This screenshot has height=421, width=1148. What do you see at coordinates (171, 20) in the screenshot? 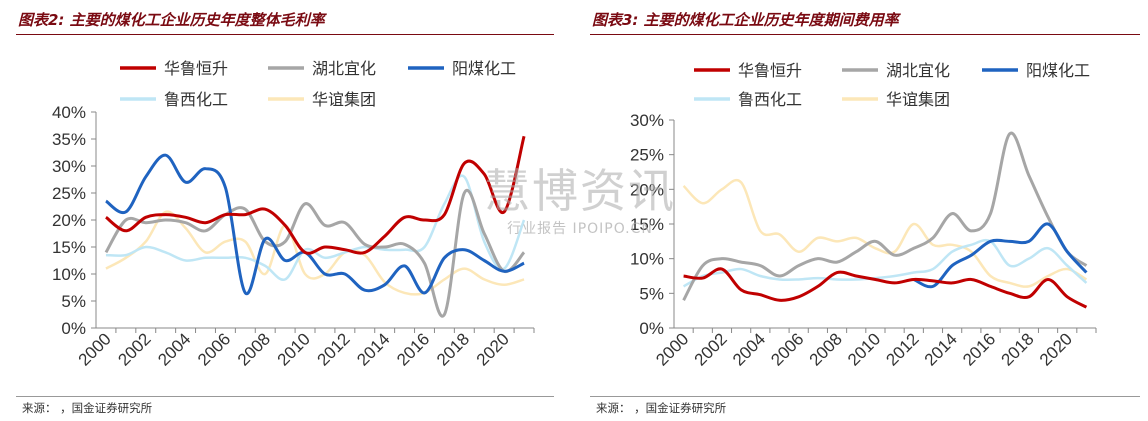
I see `chart-title: 图表2: 主要的煤化工企业历史年度整体毛利率` at bounding box center [171, 20].